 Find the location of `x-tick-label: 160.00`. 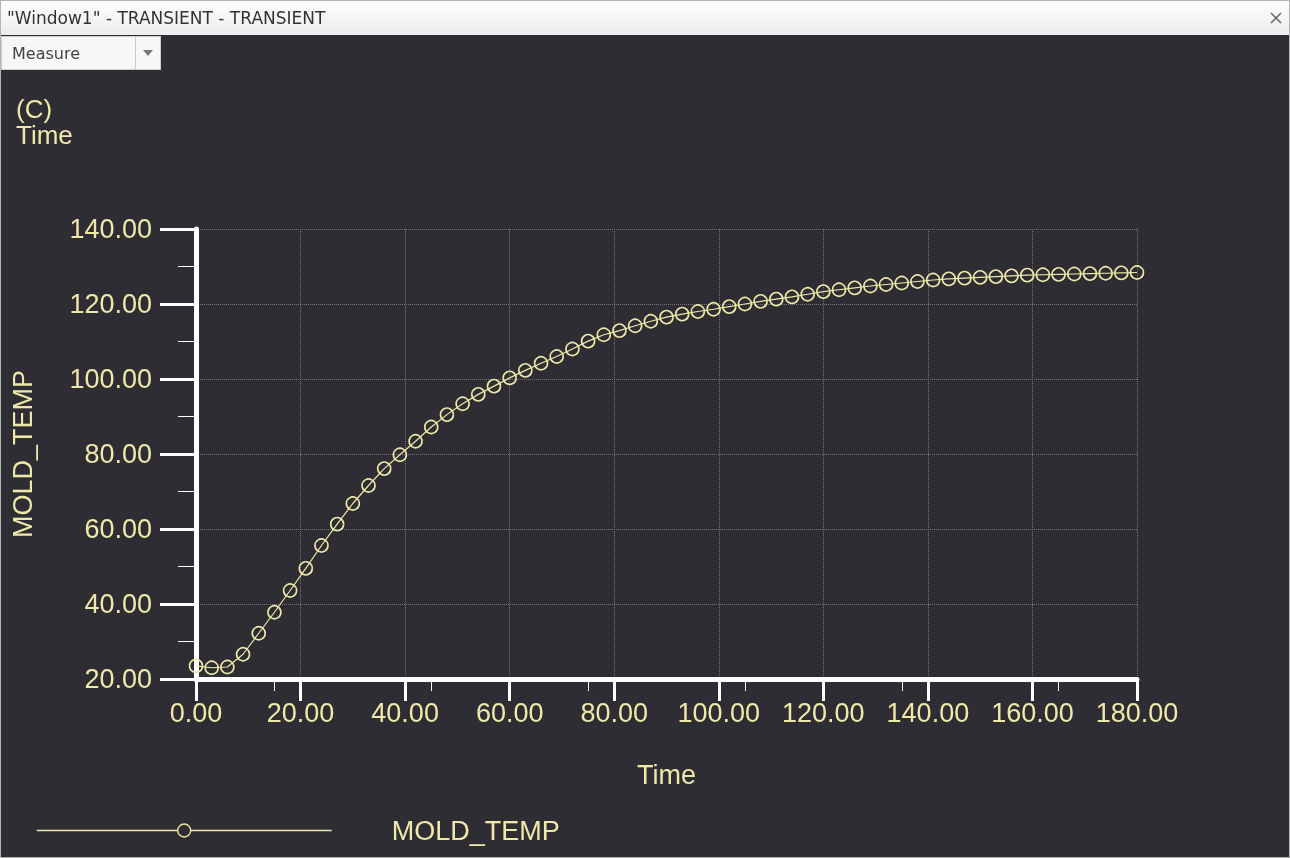

x-tick-label: 160.00 is located at coordinates (1032, 712).